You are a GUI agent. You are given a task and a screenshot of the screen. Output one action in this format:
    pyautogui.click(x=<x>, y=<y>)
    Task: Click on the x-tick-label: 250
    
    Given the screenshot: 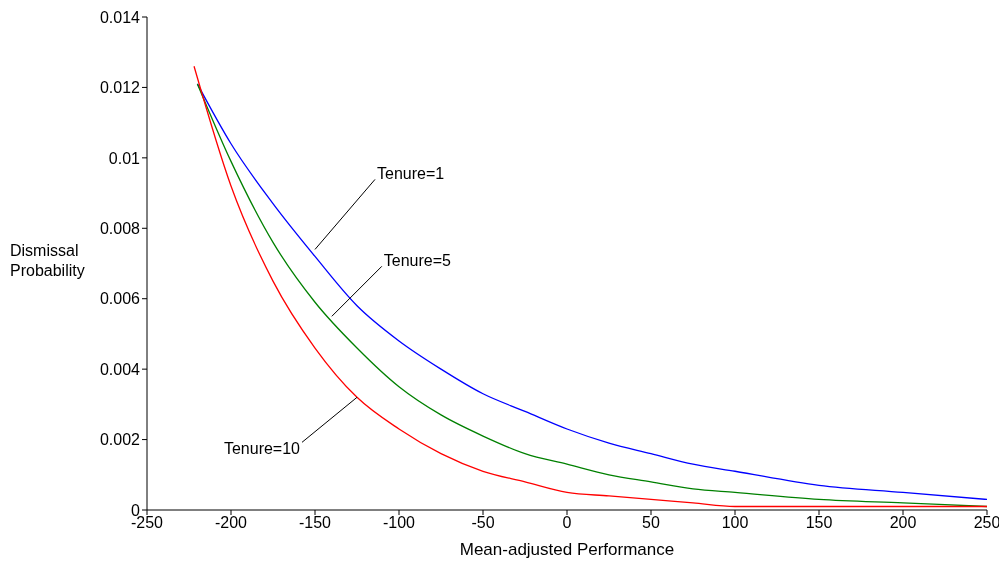 What is the action you would take?
    pyautogui.click(x=987, y=523)
    